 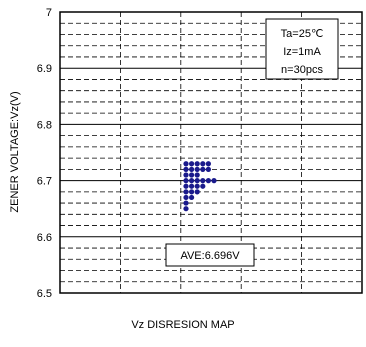 I want to click on data-points, so click(x=200, y=186).